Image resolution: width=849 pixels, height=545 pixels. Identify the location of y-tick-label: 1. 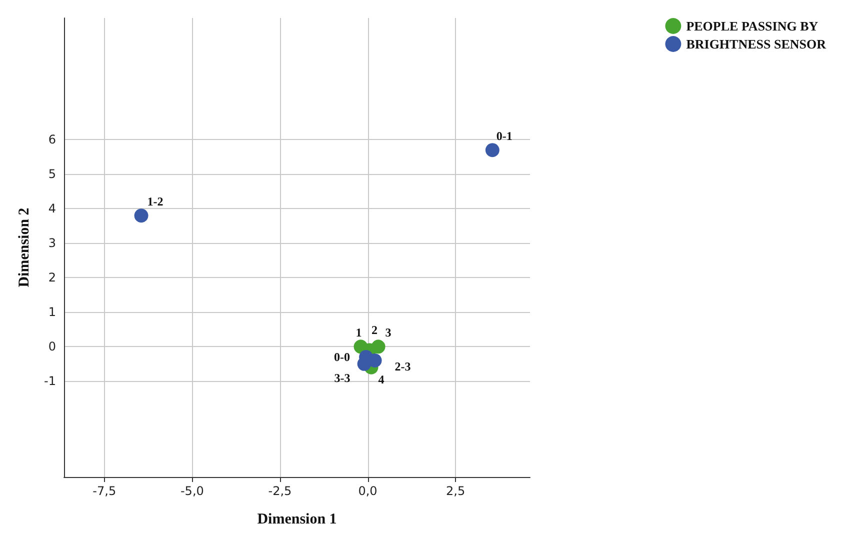
(52, 312).